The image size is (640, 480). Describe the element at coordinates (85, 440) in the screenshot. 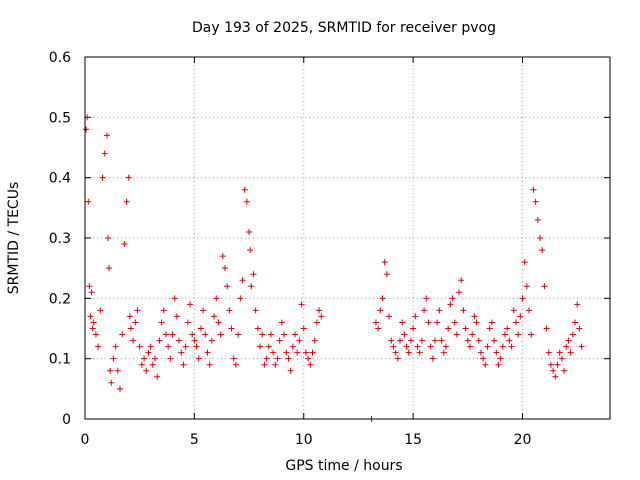

I see `x-tick-label: 0` at that location.